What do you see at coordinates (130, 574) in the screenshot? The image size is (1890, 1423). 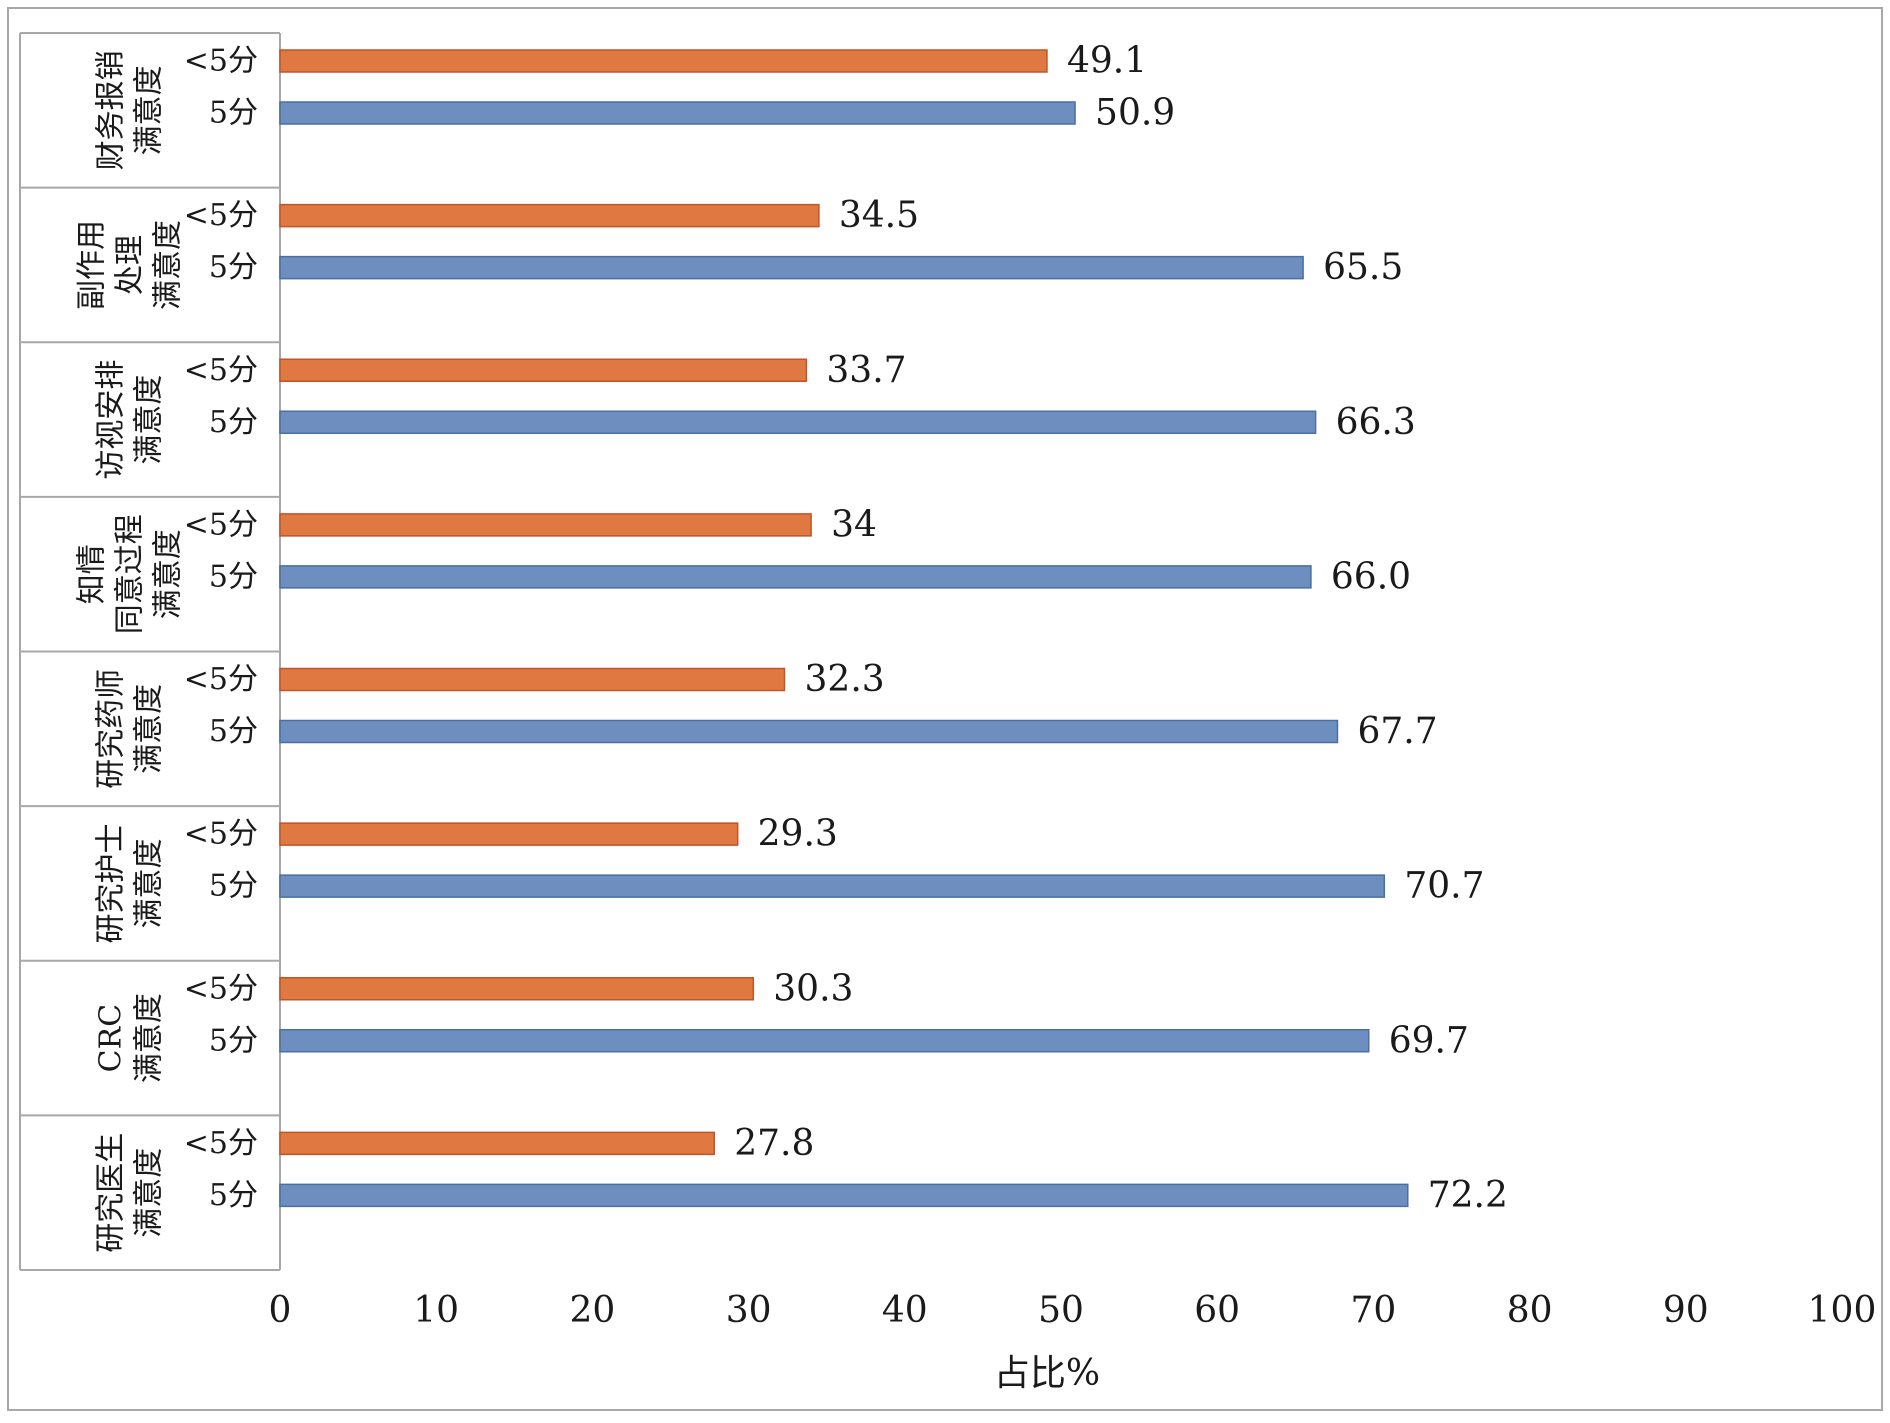 I see `category-label: 同意过程` at bounding box center [130, 574].